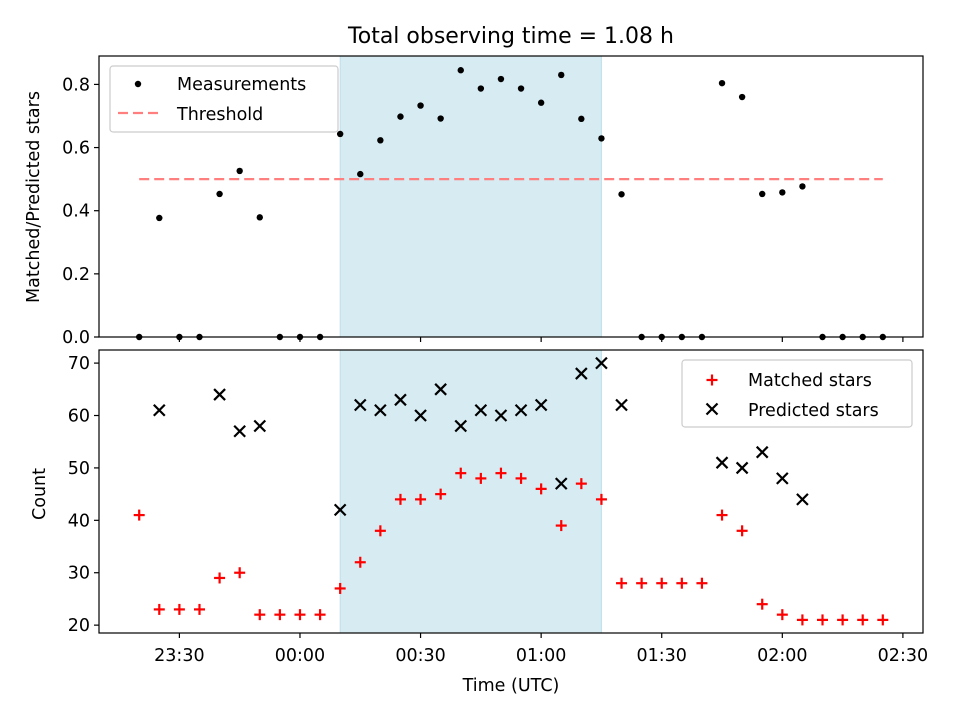 Image resolution: width=960 pixels, height=720 pixels. Describe the element at coordinates (813, 411) in the screenshot. I see `legend-label: Predicted stars` at that location.